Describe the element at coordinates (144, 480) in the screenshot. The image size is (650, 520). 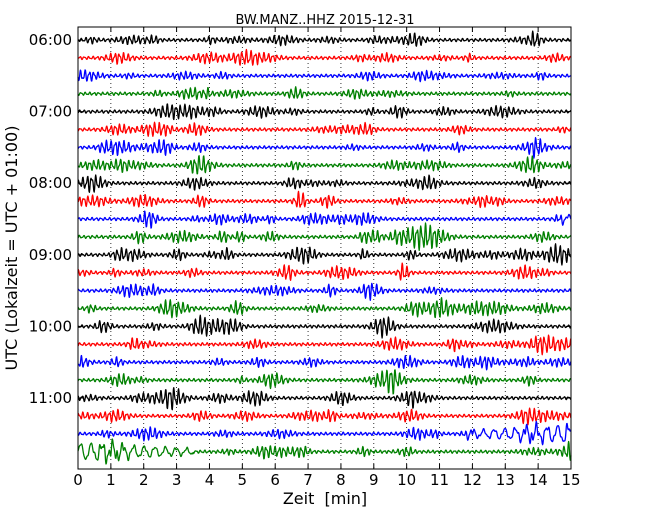
I see `x-tick-label: 2` at that location.